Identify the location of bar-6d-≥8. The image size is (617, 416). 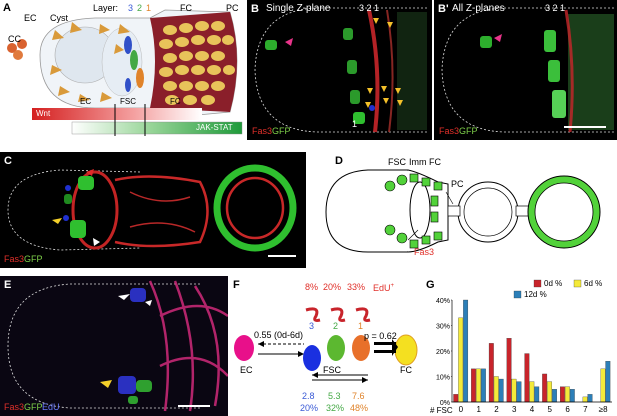
(603, 385).